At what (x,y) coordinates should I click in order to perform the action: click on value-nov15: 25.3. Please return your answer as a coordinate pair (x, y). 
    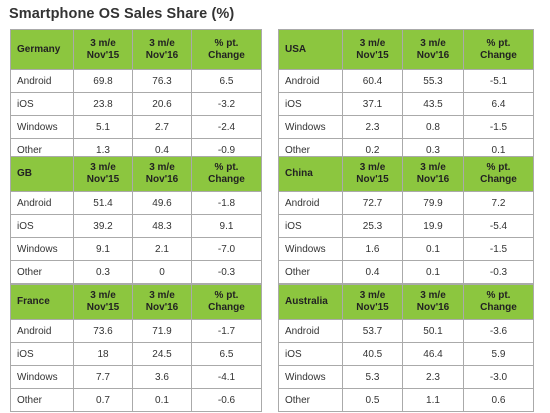
    Looking at the image, I should click on (372, 226).